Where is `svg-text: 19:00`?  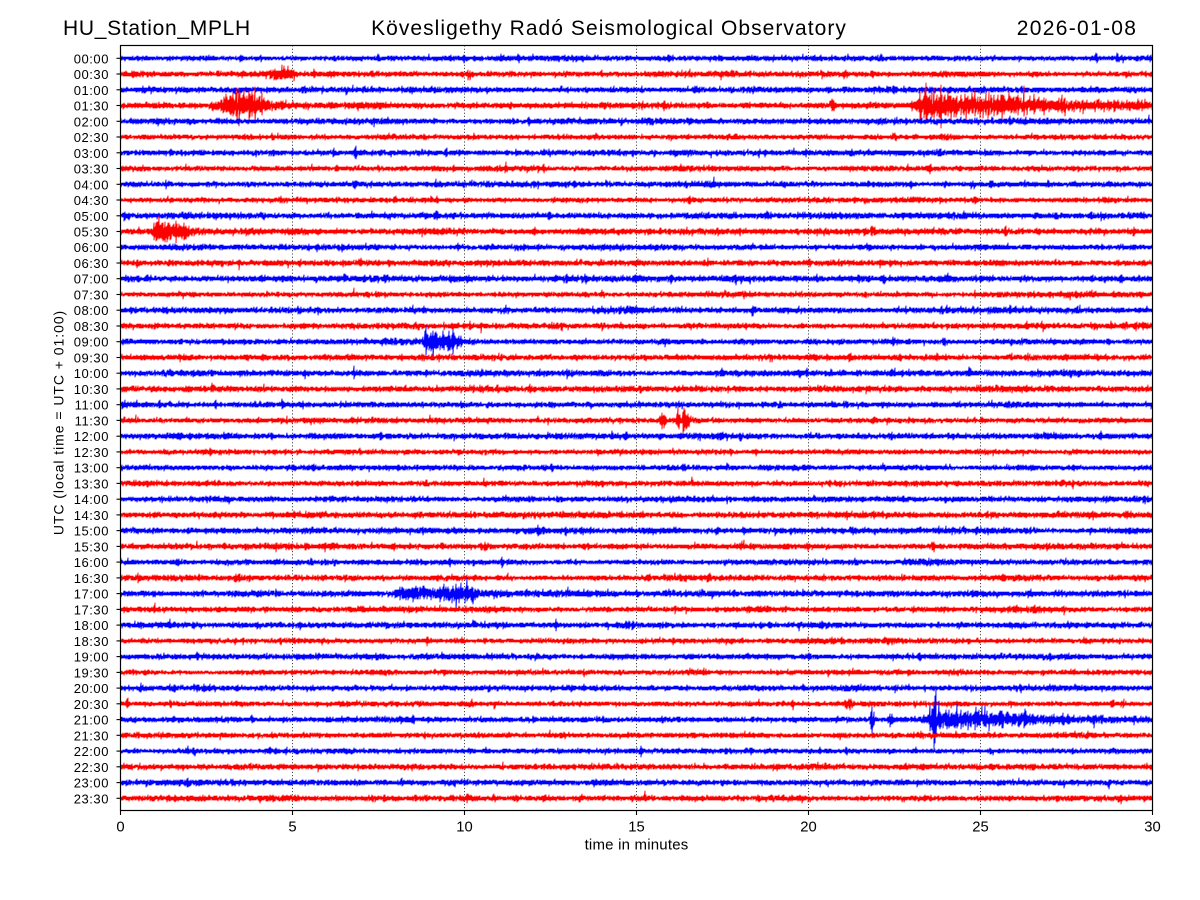
svg-text: 19:00 is located at coordinates (91, 657).